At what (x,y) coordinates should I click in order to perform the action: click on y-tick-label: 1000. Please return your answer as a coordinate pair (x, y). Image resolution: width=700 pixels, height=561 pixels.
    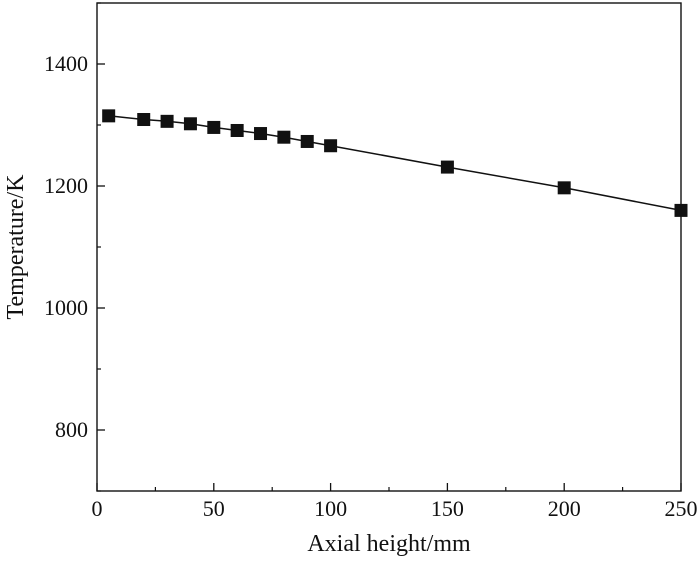
    Looking at the image, I should click on (66, 307).